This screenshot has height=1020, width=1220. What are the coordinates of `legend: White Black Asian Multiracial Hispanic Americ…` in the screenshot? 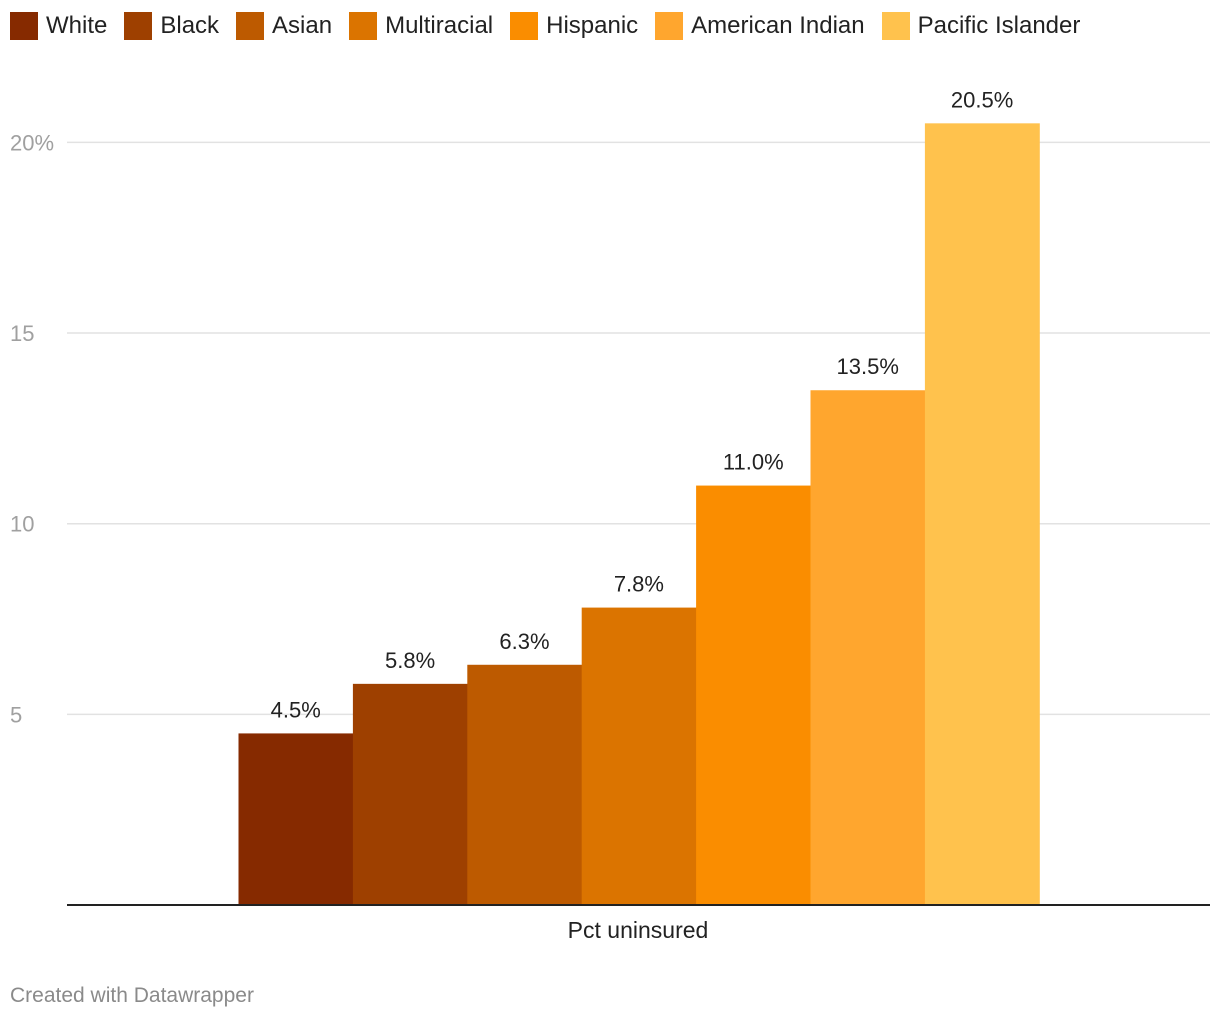 It's located at (553, 26).